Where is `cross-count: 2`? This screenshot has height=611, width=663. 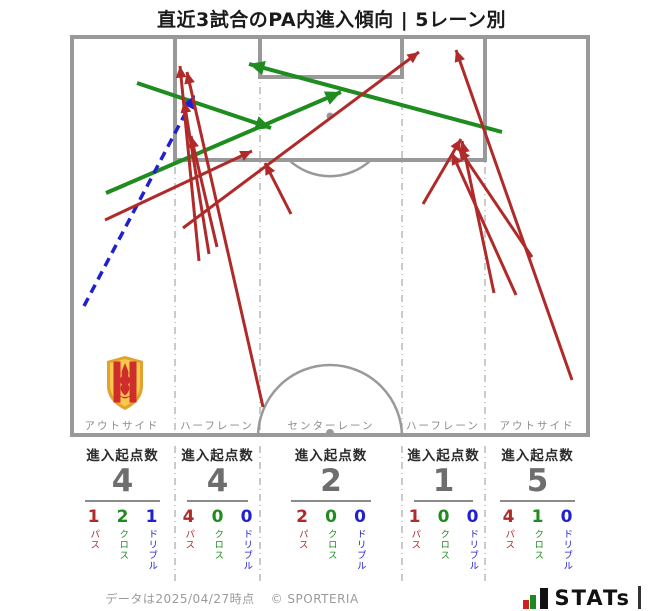
cross-count: 2 is located at coordinates (122, 516).